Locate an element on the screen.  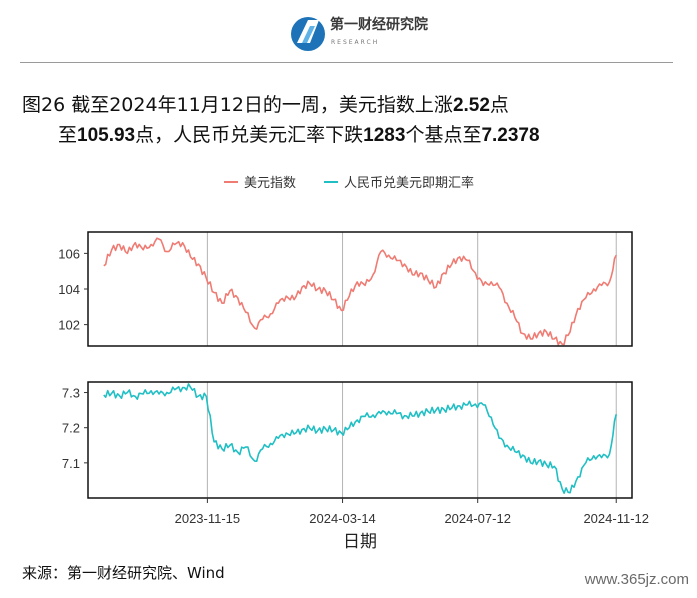
figure-title-line1: 图26 截至2024年11月12日的一周，美元指数上涨2.52点 is located at coordinates (265, 103).